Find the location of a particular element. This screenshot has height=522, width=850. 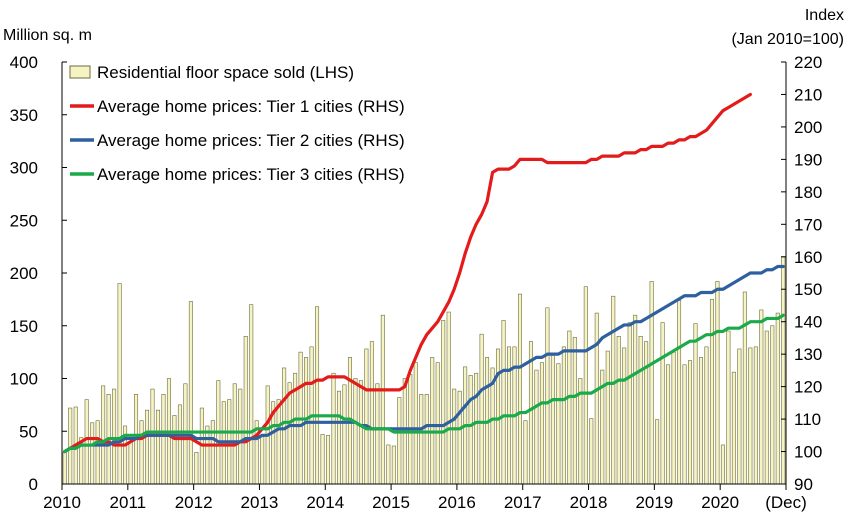

right-tick-label: 210 is located at coordinates (808, 94).